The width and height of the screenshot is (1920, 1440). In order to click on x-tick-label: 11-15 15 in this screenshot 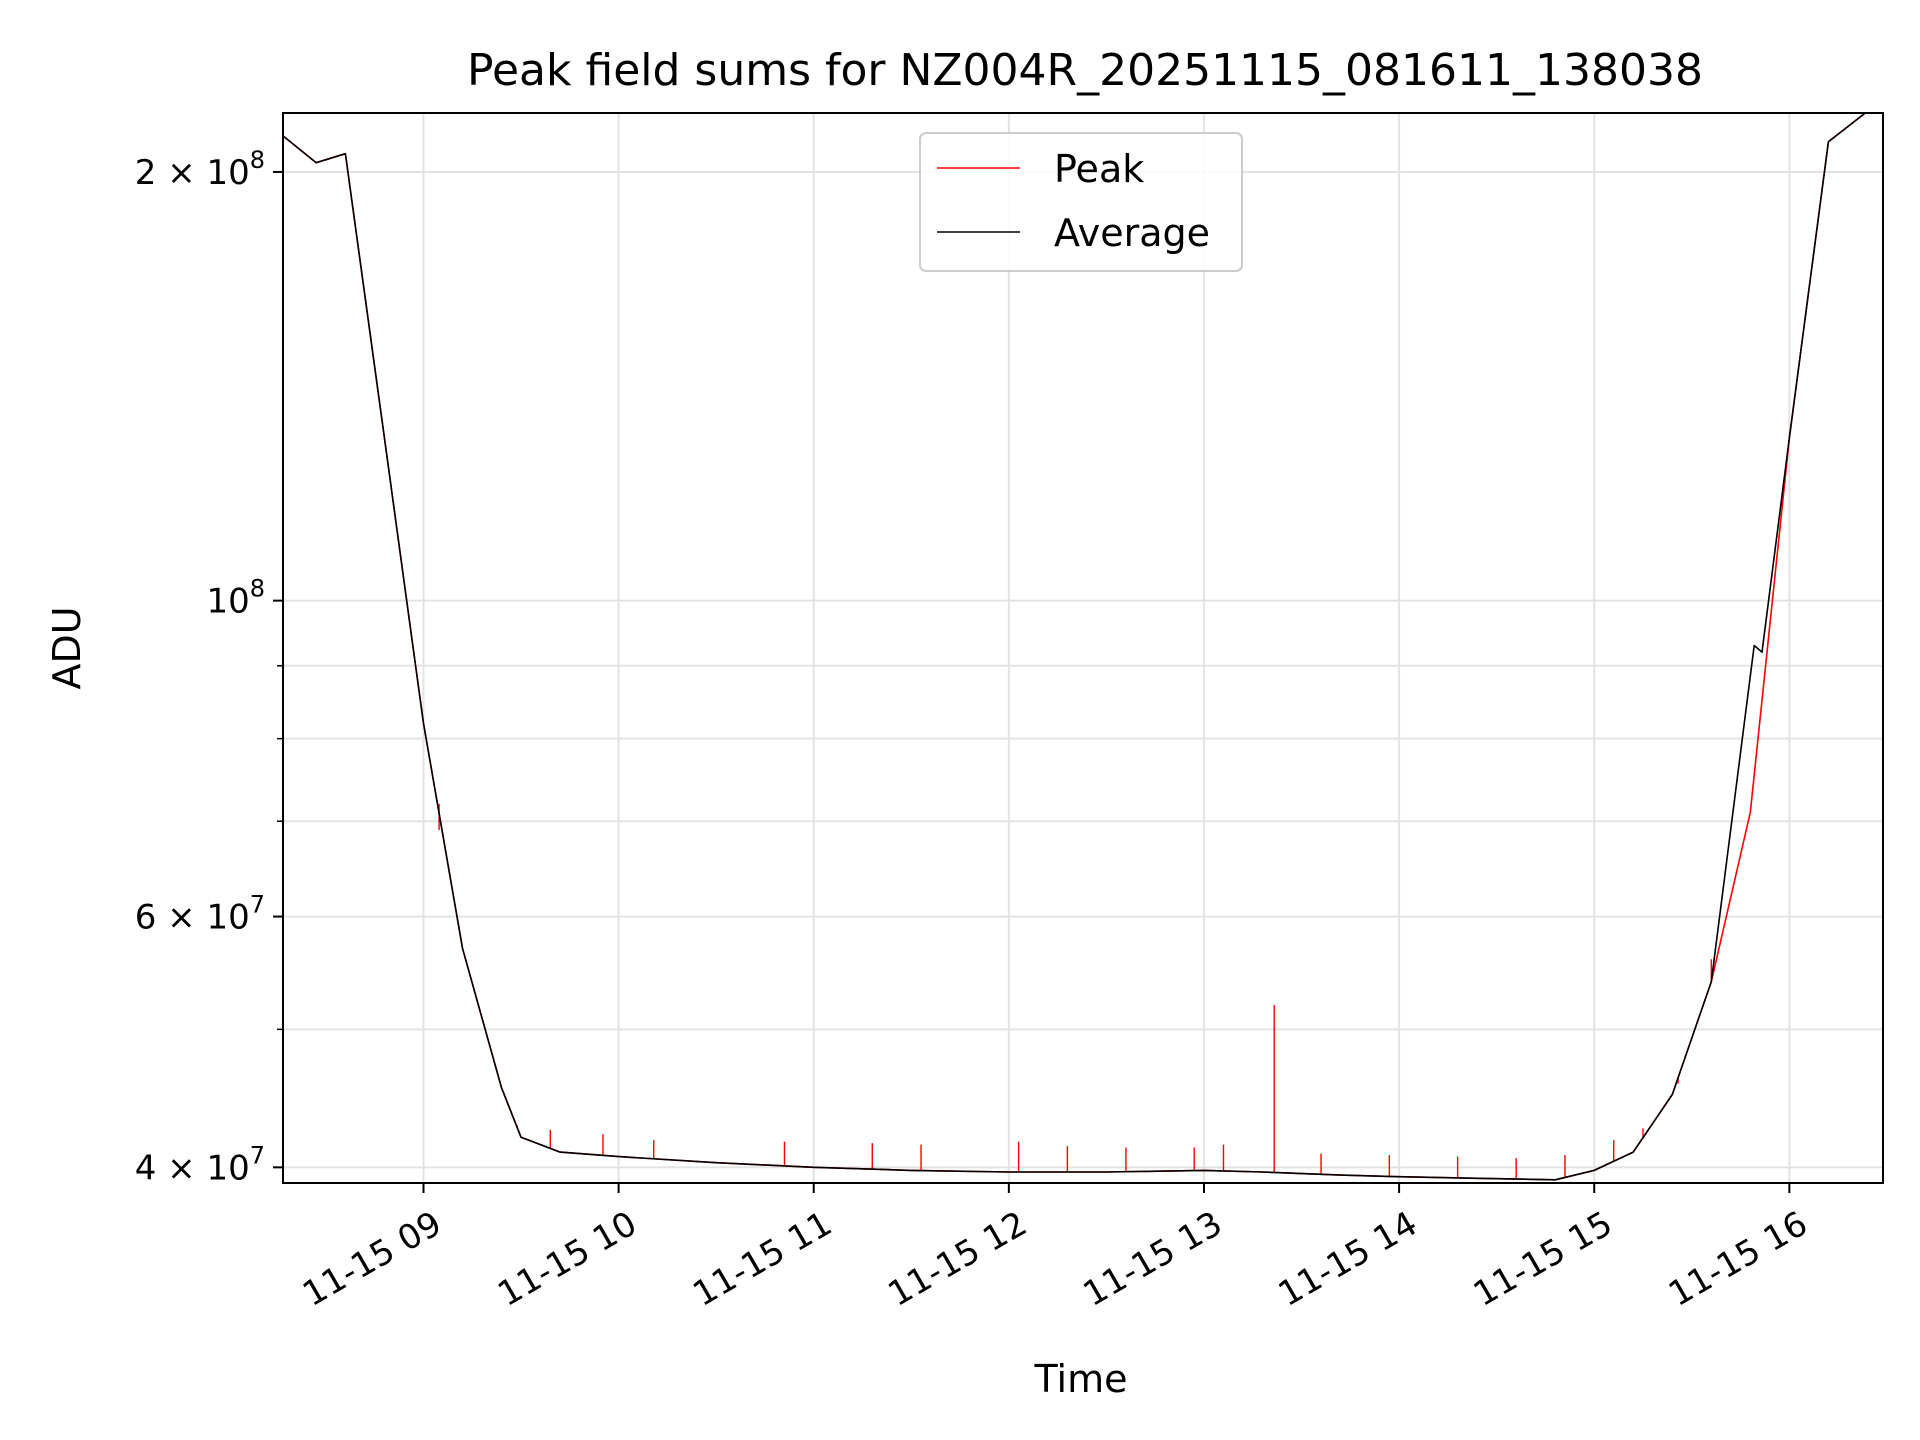, I will do `click(1543, 1259)`.